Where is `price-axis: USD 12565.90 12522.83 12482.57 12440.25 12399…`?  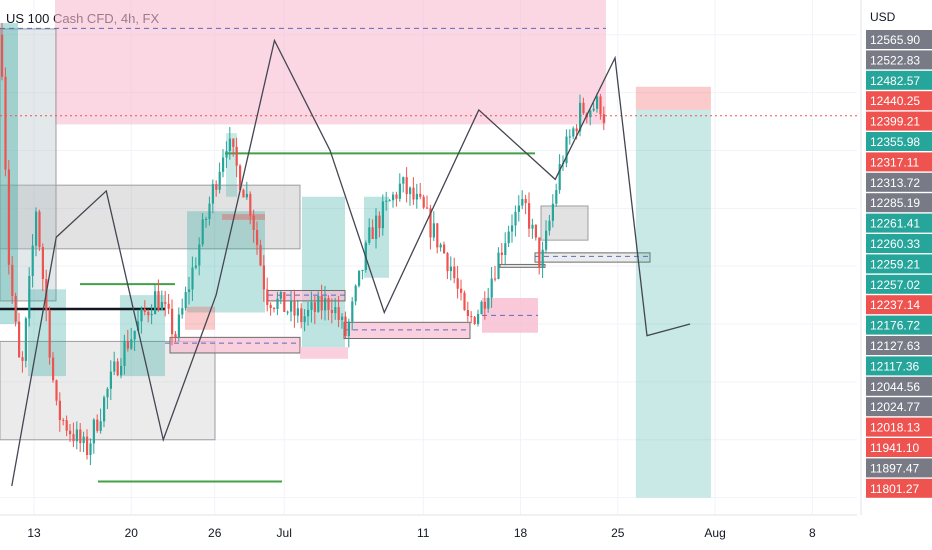 price-axis: USD 12565.90 12522.83 12482.57 12440.25 12399… is located at coordinates (894, 275).